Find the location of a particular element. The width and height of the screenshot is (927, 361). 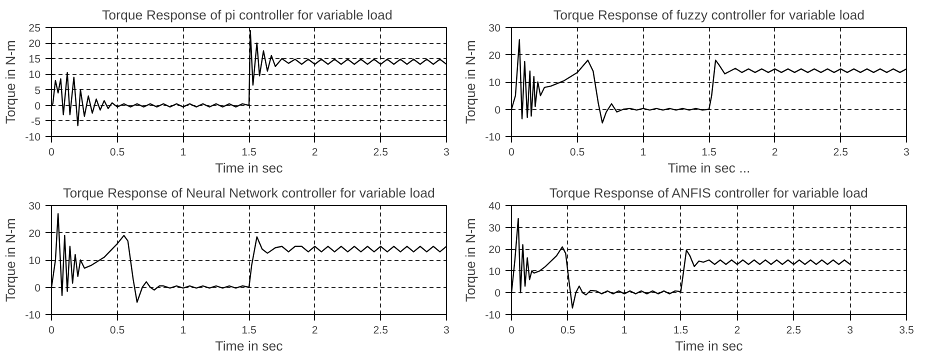

y-tick-label: 15 is located at coordinates (34, 60).